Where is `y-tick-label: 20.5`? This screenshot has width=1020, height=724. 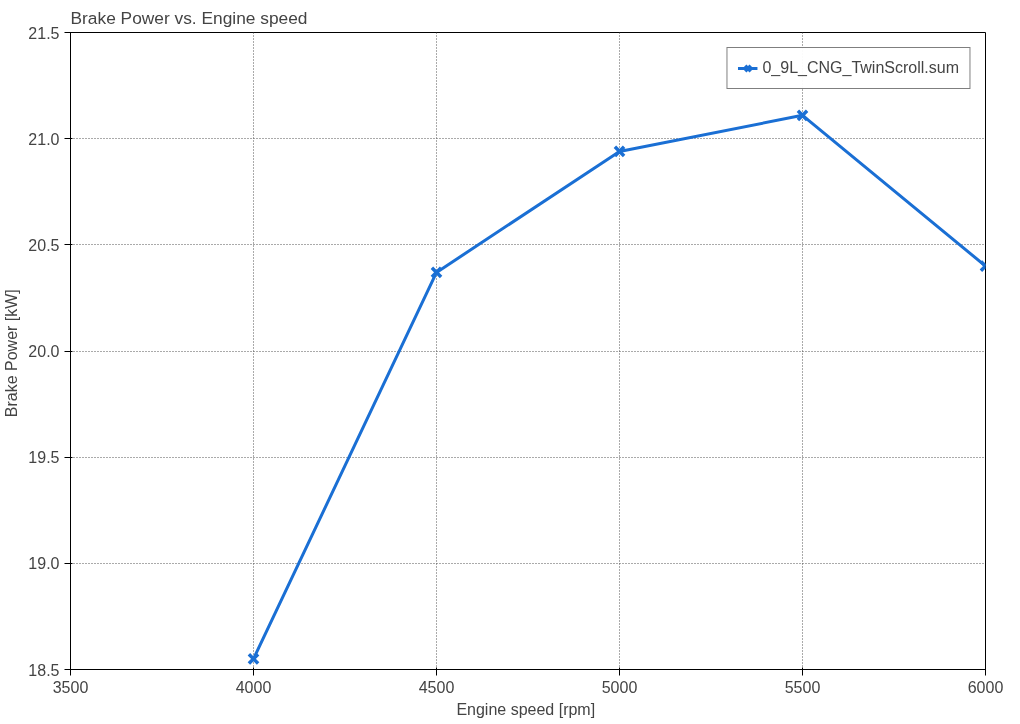 y-tick-label: 20.5 is located at coordinates (44, 245).